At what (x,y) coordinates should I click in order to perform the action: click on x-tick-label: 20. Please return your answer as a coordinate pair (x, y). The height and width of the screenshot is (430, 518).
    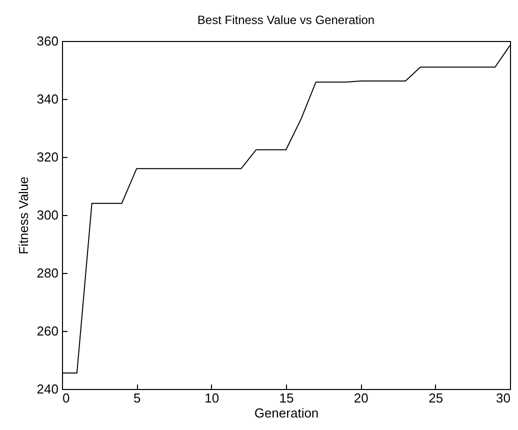
    Looking at the image, I should click on (361, 398).